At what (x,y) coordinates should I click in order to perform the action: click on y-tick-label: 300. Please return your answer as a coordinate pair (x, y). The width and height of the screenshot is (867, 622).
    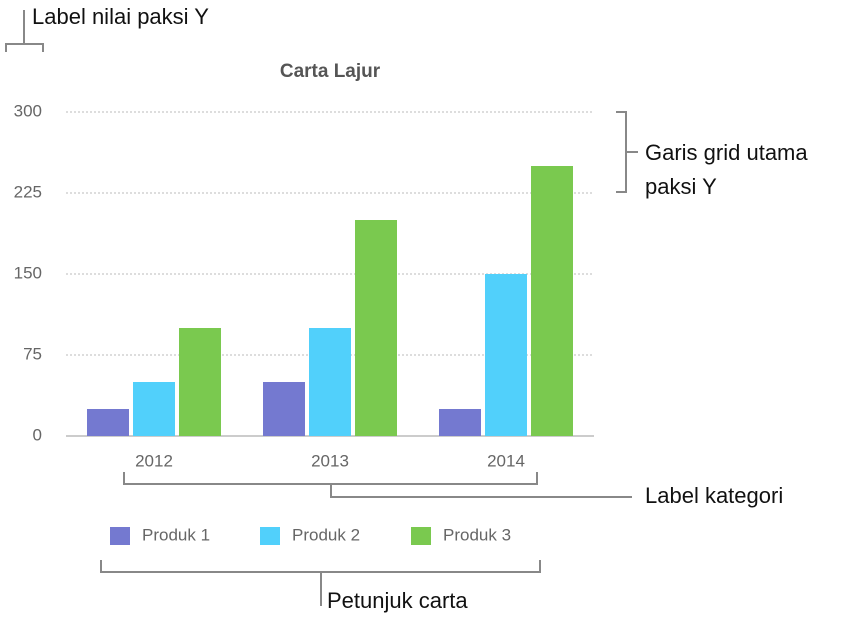
    Looking at the image, I should click on (28, 110).